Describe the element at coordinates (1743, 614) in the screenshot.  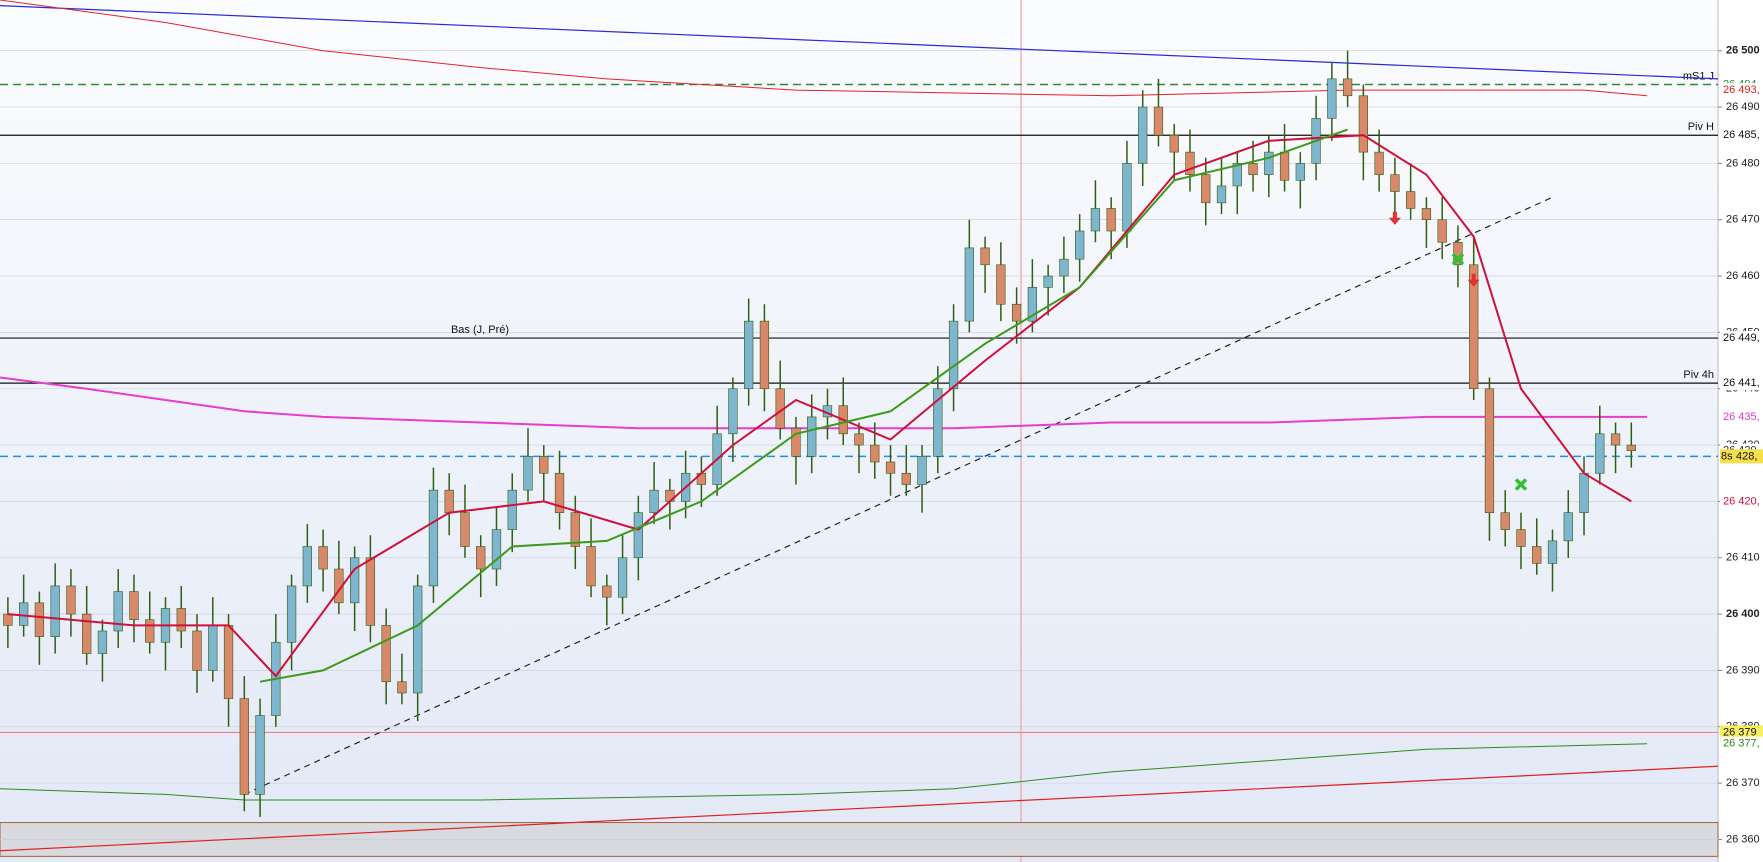
I see `y-tick-label: 26 400` at that location.